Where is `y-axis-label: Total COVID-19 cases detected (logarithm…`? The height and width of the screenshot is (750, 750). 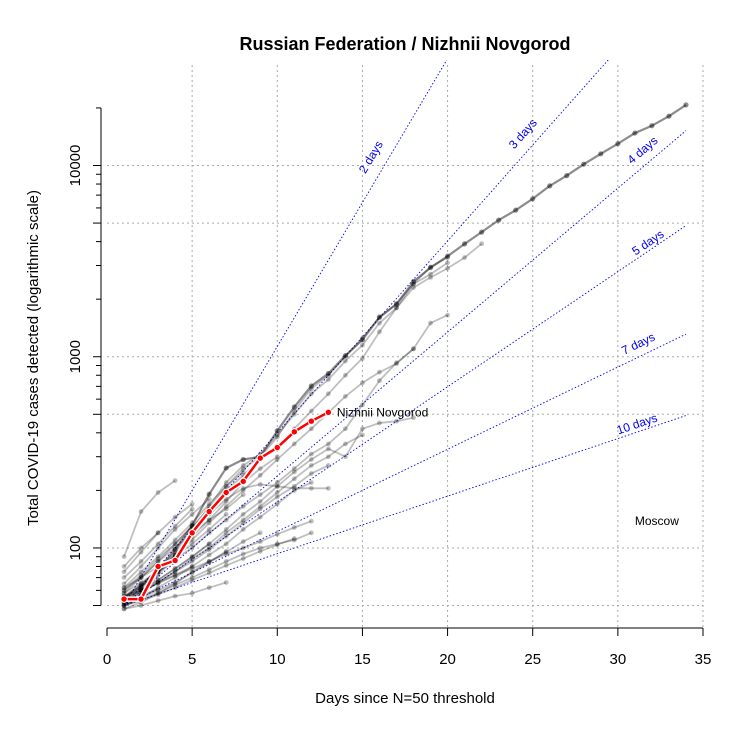
y-axis-label: Total COVID-19 cases detected (logarithm… is located at coordinates (33, 358).